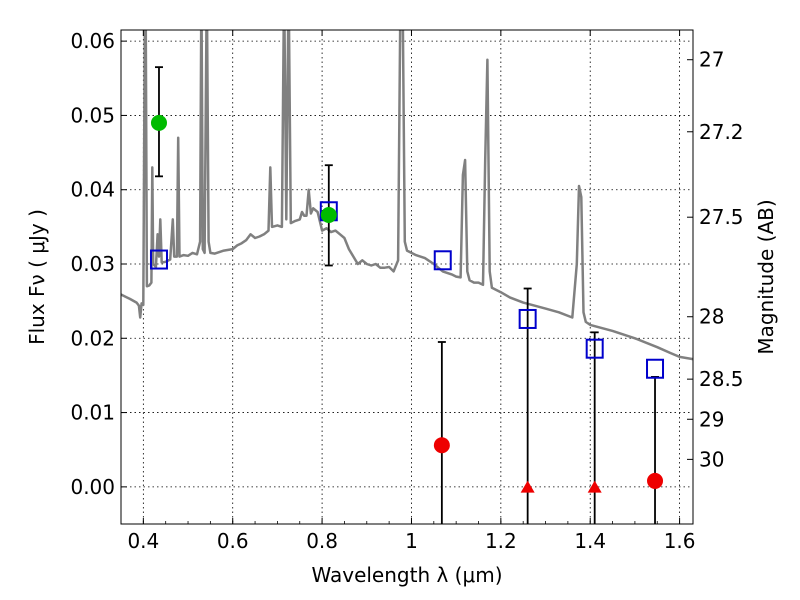  What do you see at coordinates (92, 413) in the screenshot?
I see `y-tick-label: 0.01` at bounding box center [92, 413].